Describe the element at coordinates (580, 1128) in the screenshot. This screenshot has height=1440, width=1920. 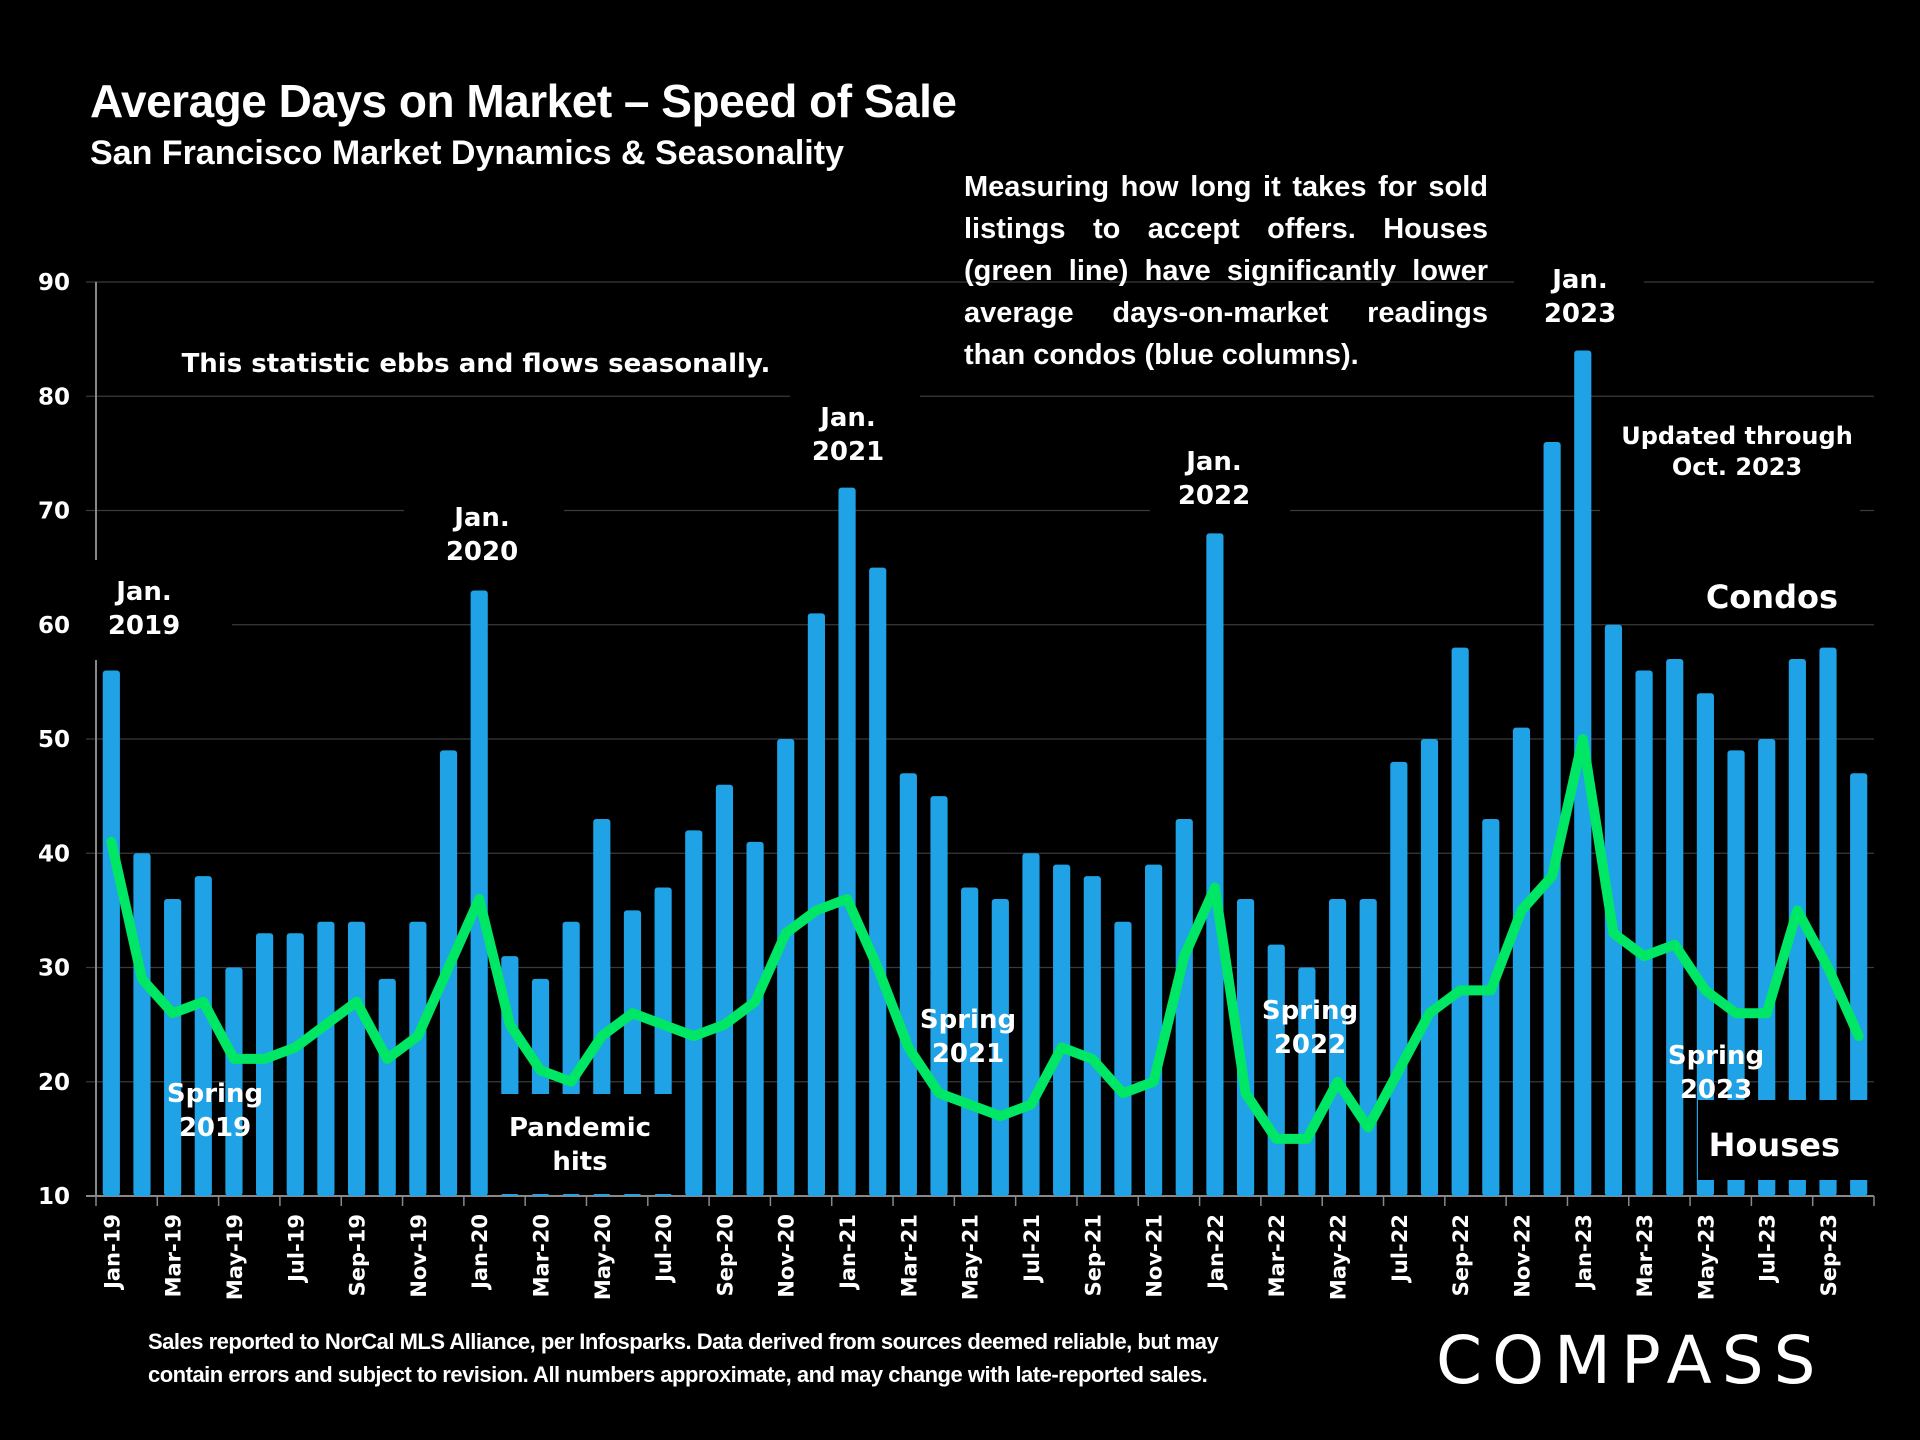
I see `annotation-label: Pandemic` at that location.